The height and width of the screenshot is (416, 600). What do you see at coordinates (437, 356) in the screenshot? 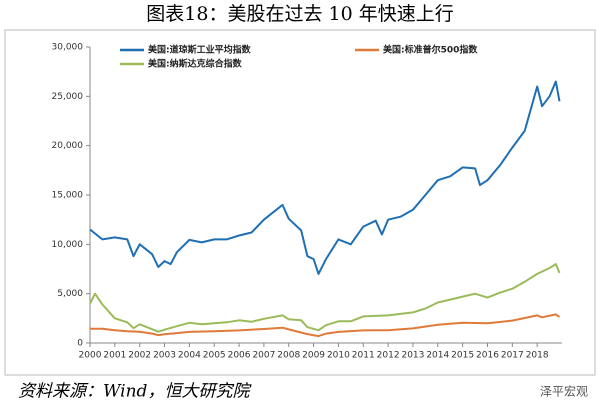
I see `x-tick-label: 2014` at bounding box center [437, 356].